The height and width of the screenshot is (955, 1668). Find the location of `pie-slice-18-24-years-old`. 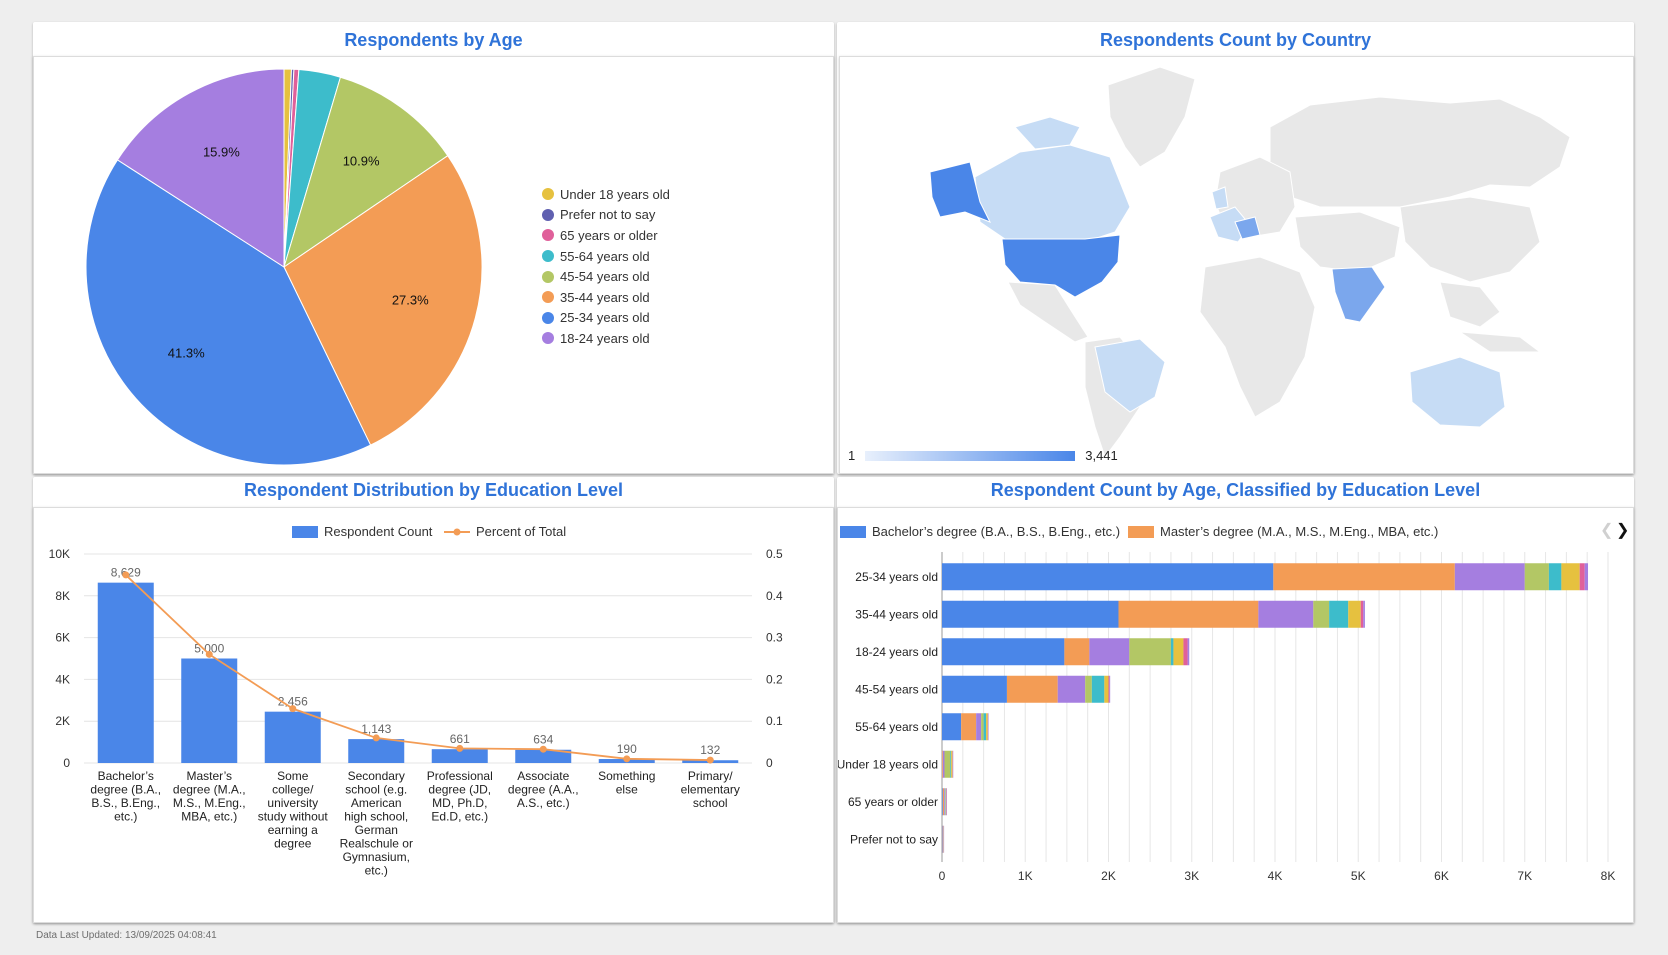

pie-slice-18-24-years-old is located at coordinates (200, 168).